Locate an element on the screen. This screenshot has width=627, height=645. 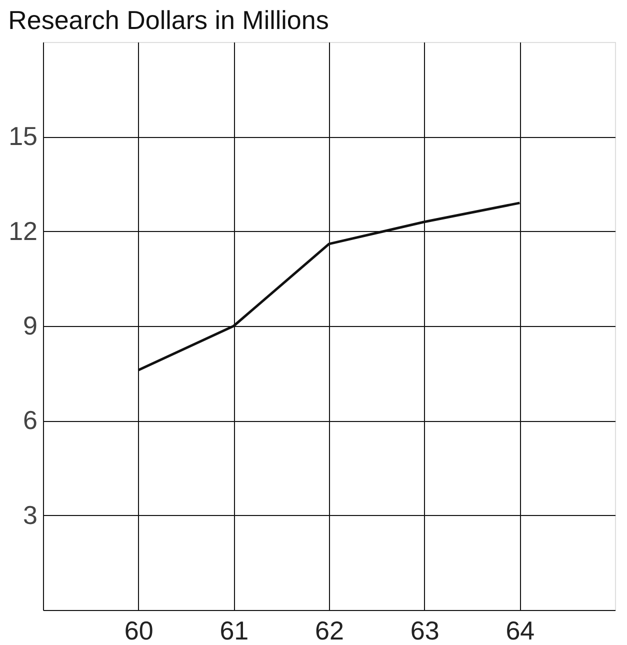
x-tick-label: 63 is located at coordinates (425, 630).